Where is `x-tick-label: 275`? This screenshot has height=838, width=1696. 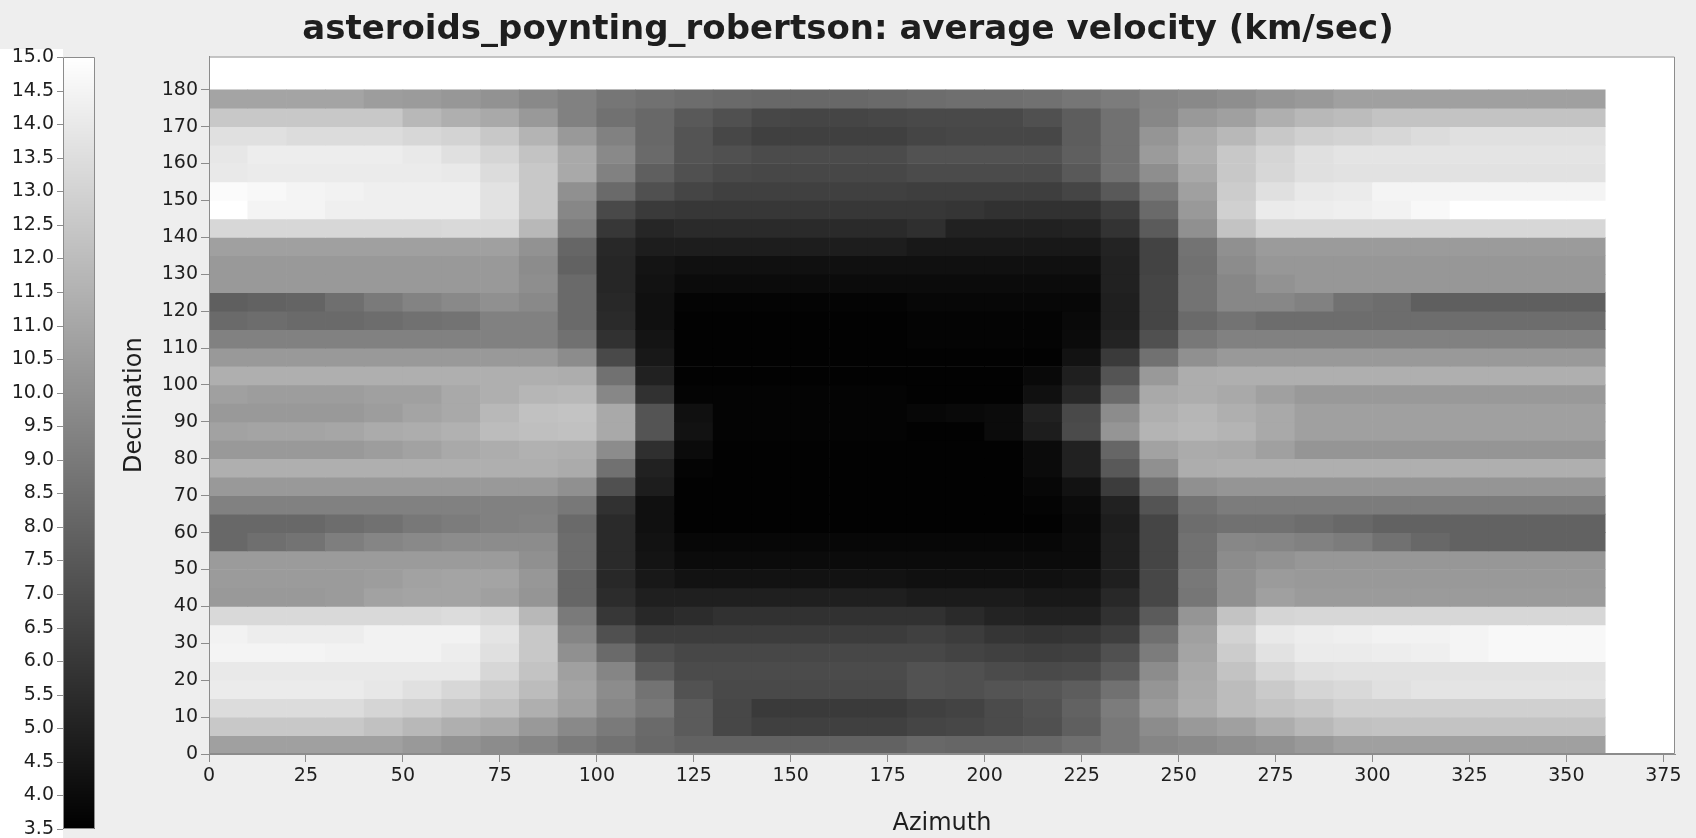
x-tick-label: 275 is located at coordinates (1275, 774).